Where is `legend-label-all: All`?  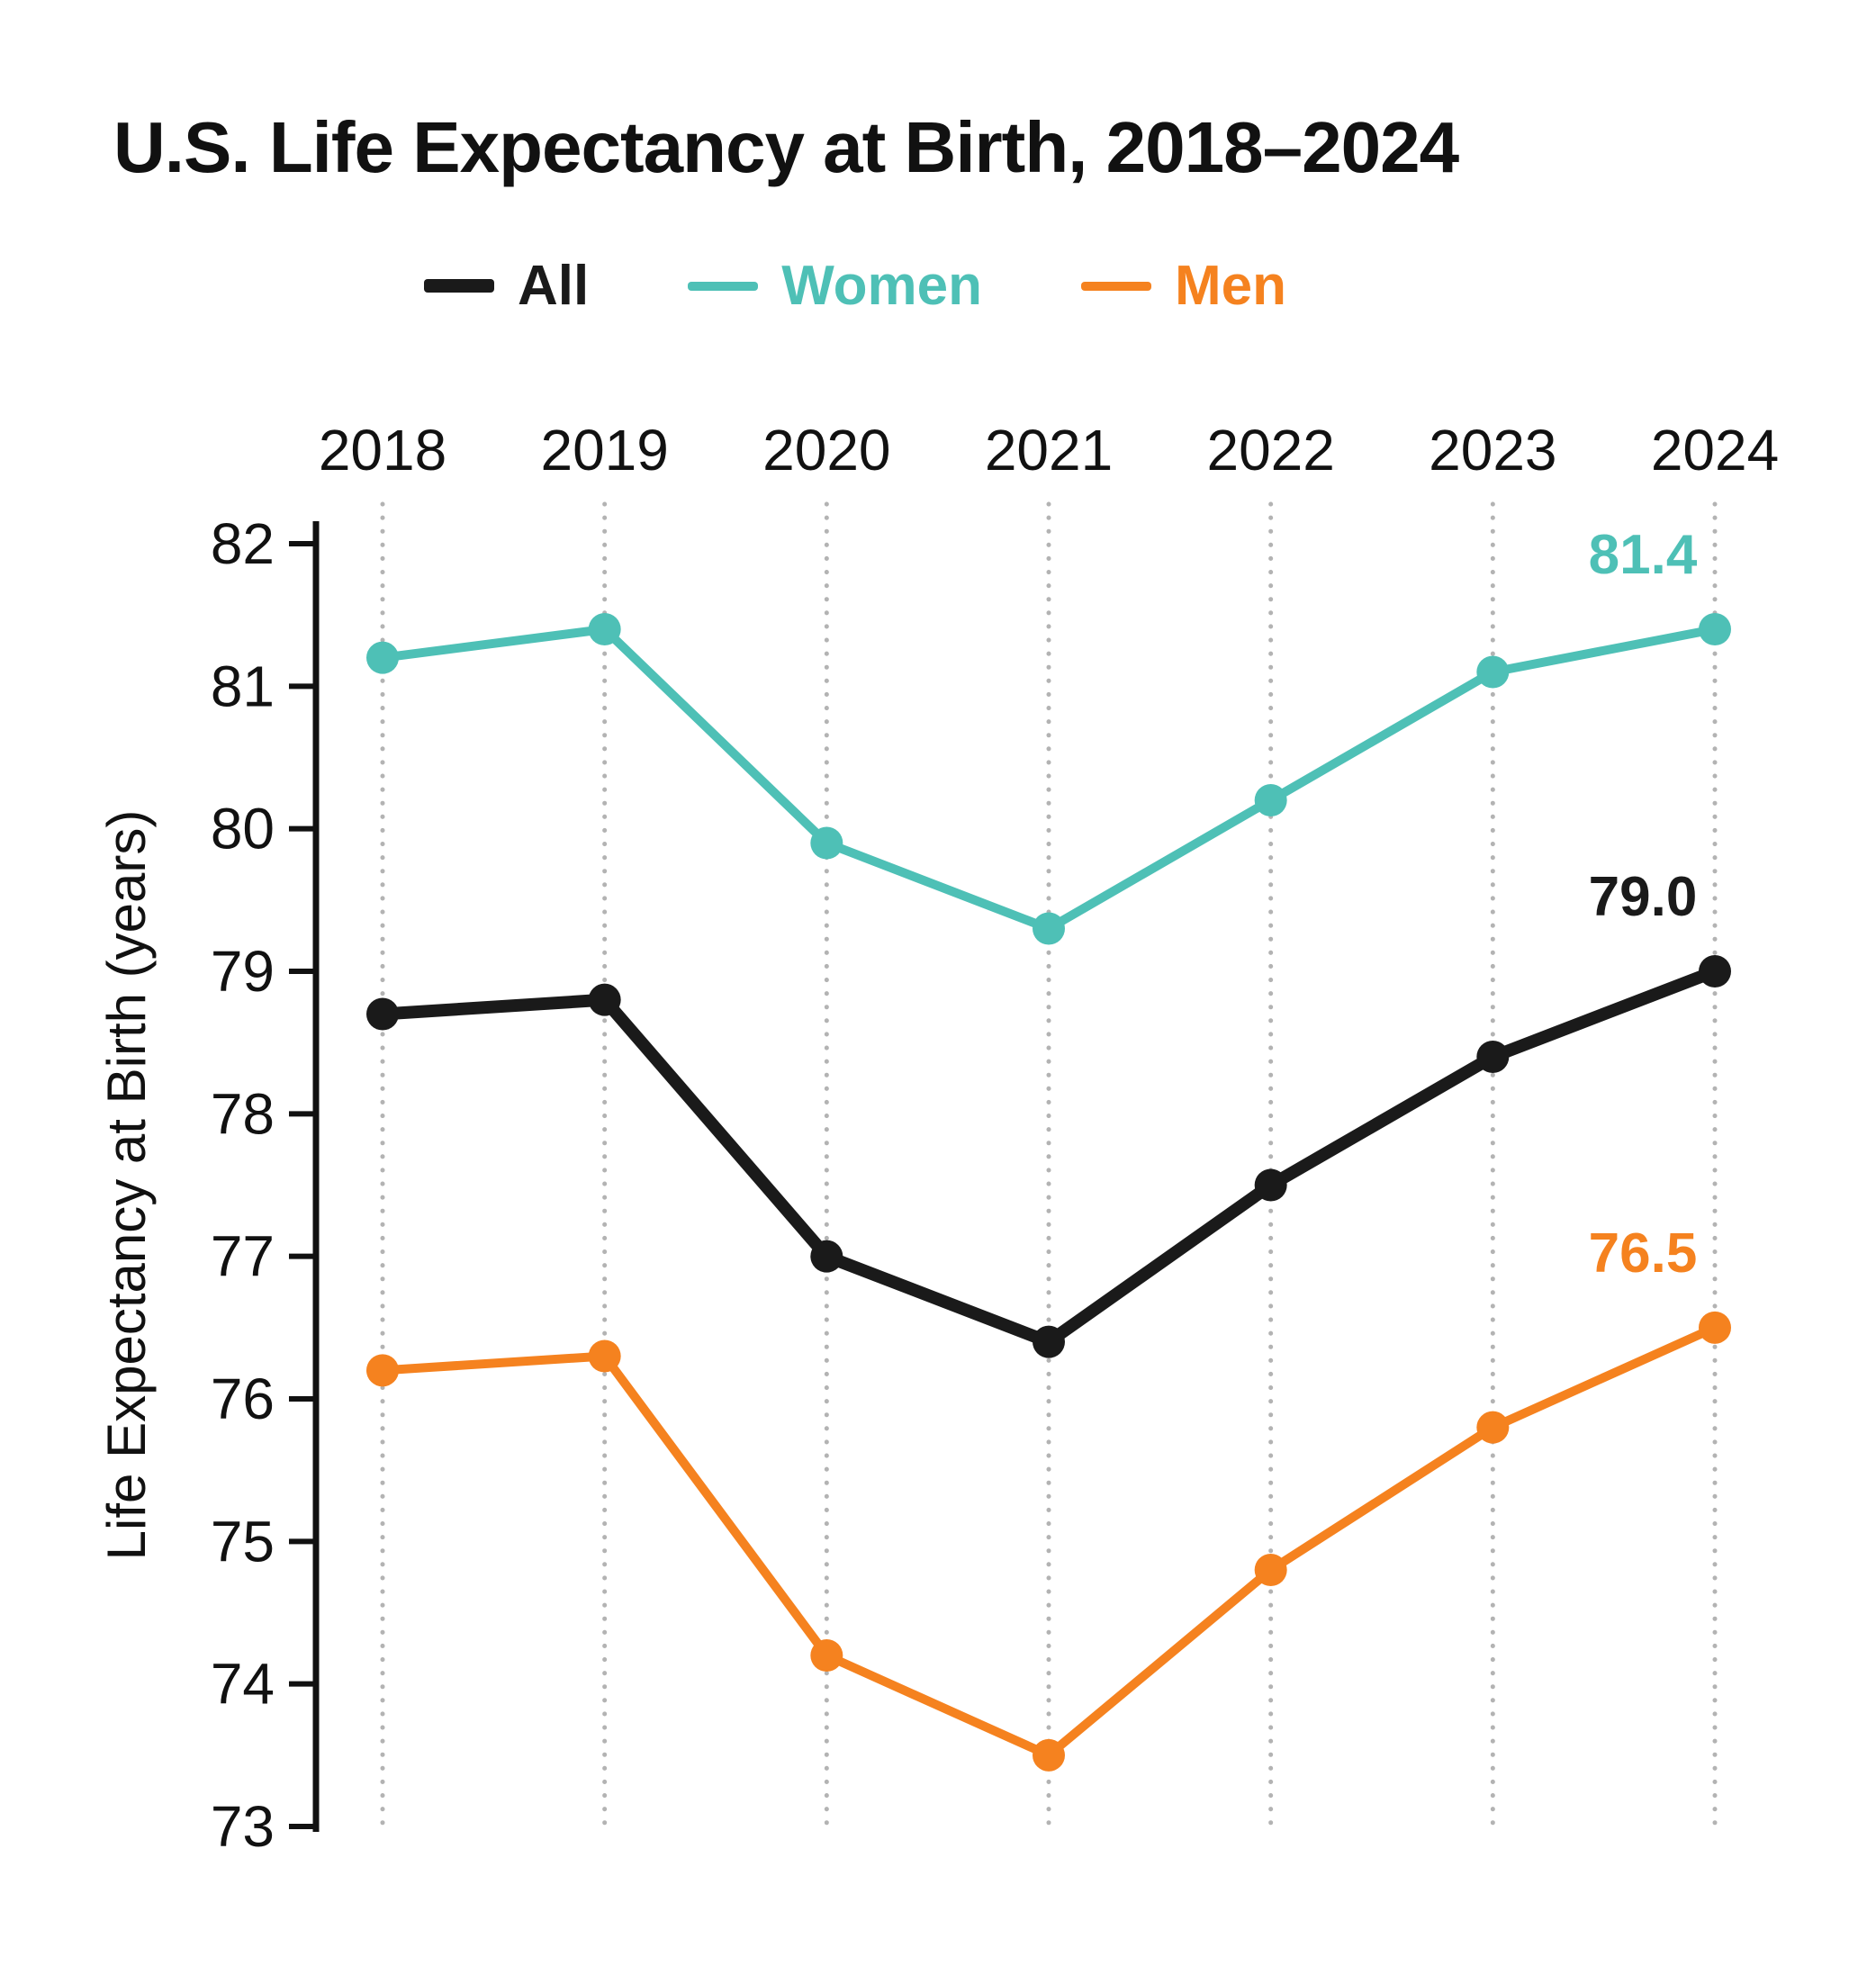 legend-label-all: All is located at coordinates (554, 286).